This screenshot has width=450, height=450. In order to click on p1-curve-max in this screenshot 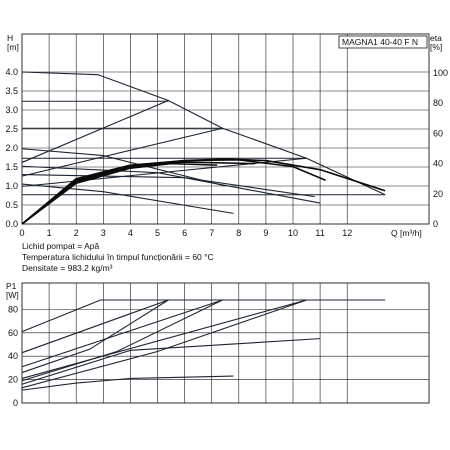, I will do `click(203, 316)`.